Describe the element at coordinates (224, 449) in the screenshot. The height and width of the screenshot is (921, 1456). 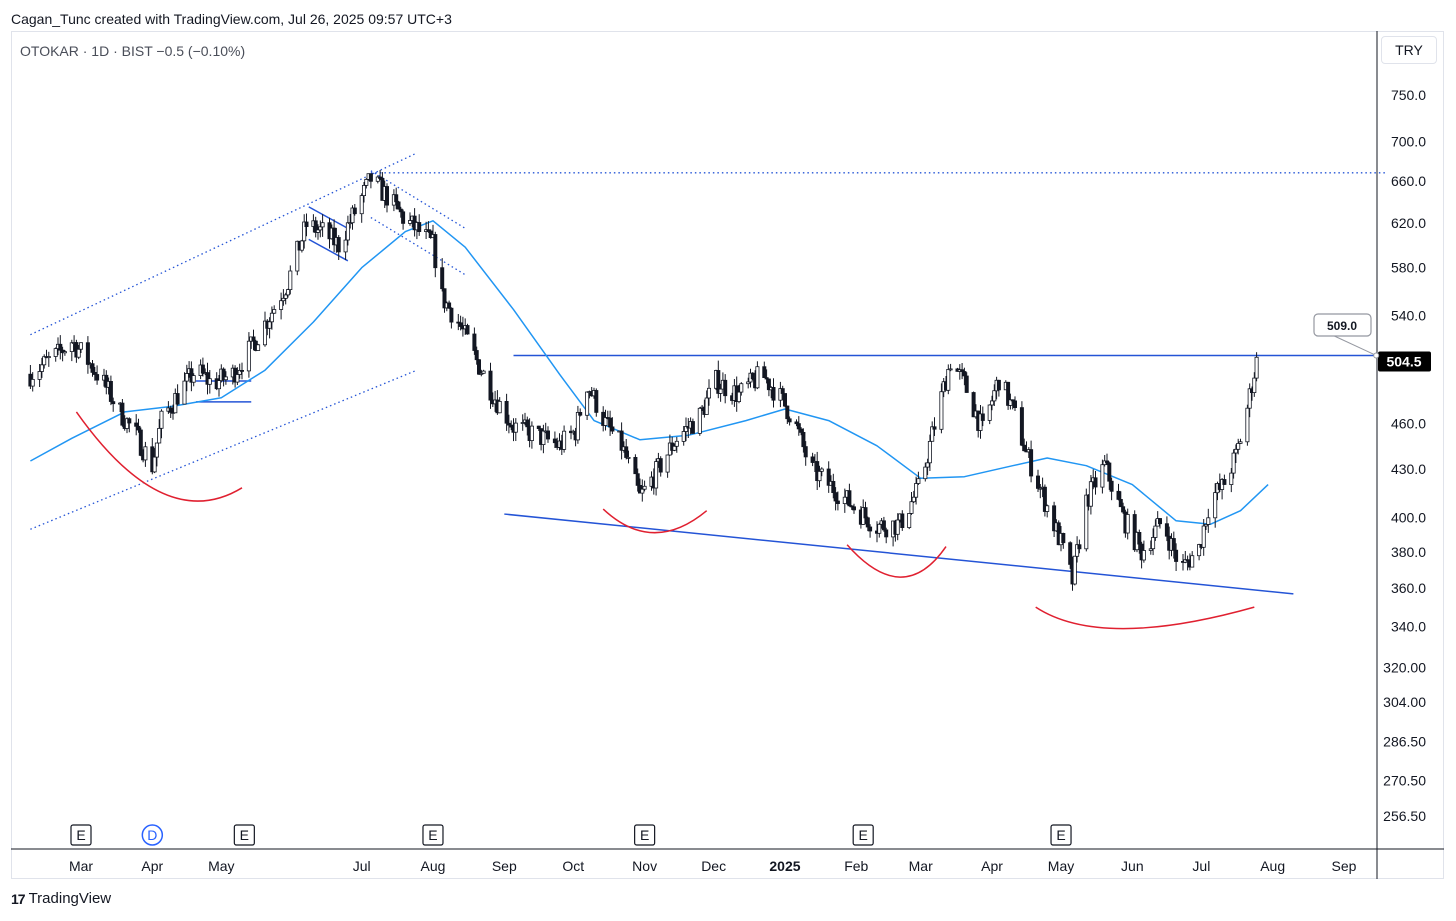
I see `channel-lower` at that location.